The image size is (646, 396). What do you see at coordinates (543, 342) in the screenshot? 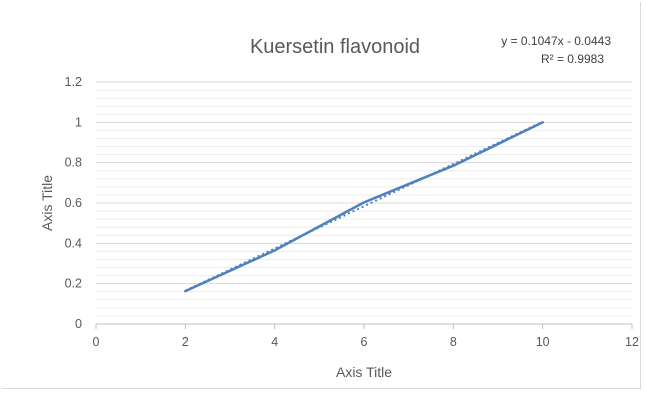
I see `x-tick-label: 10` at bounding box center [543, 342].